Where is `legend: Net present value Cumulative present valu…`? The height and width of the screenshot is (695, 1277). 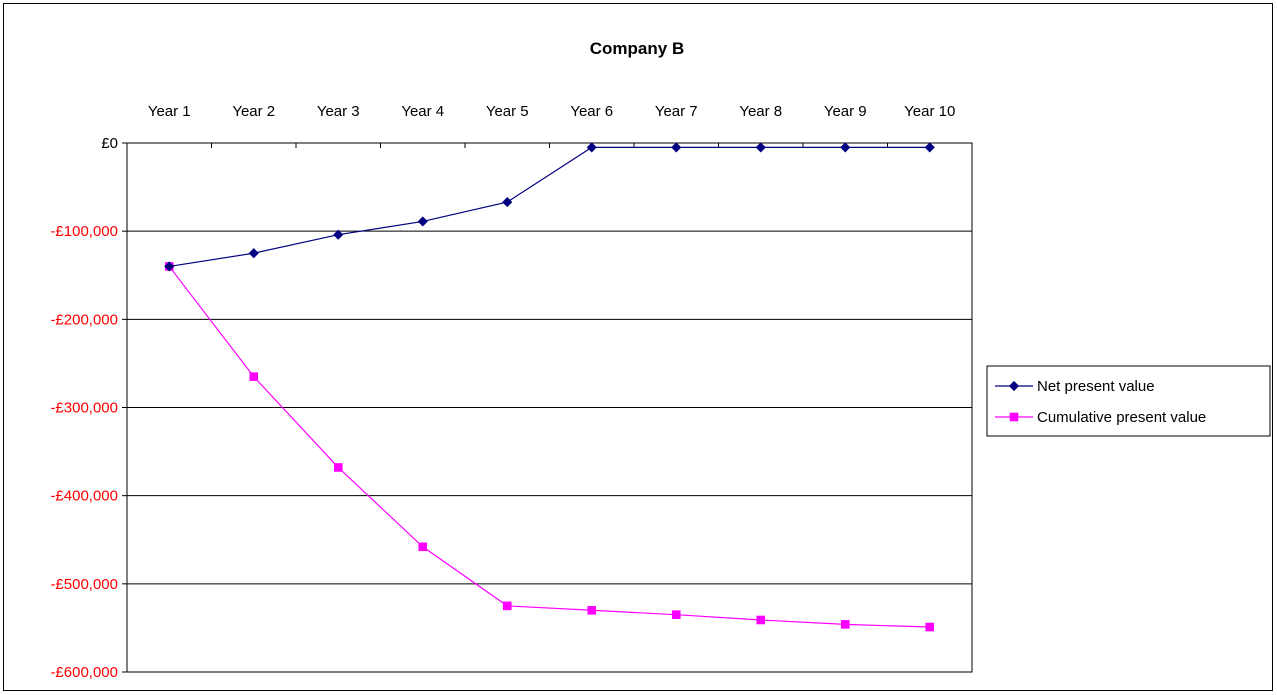
legend: Net present value Cumulative present valu… is located at coordinates (1128, 401).